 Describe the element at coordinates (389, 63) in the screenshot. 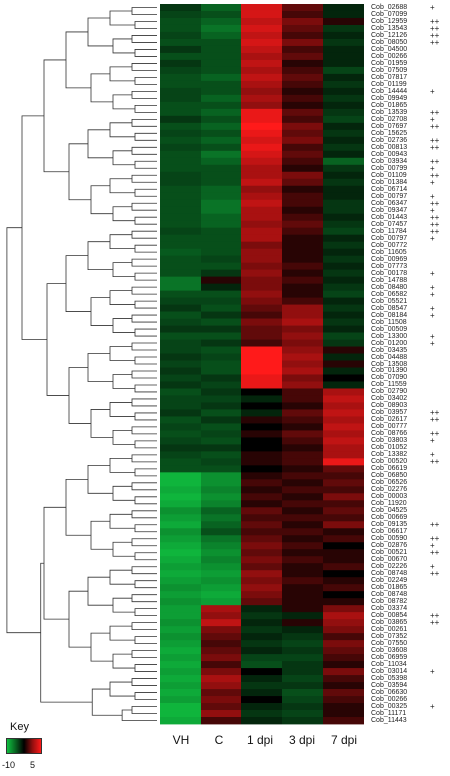

I see `row-label: Cob_01959` at that location.